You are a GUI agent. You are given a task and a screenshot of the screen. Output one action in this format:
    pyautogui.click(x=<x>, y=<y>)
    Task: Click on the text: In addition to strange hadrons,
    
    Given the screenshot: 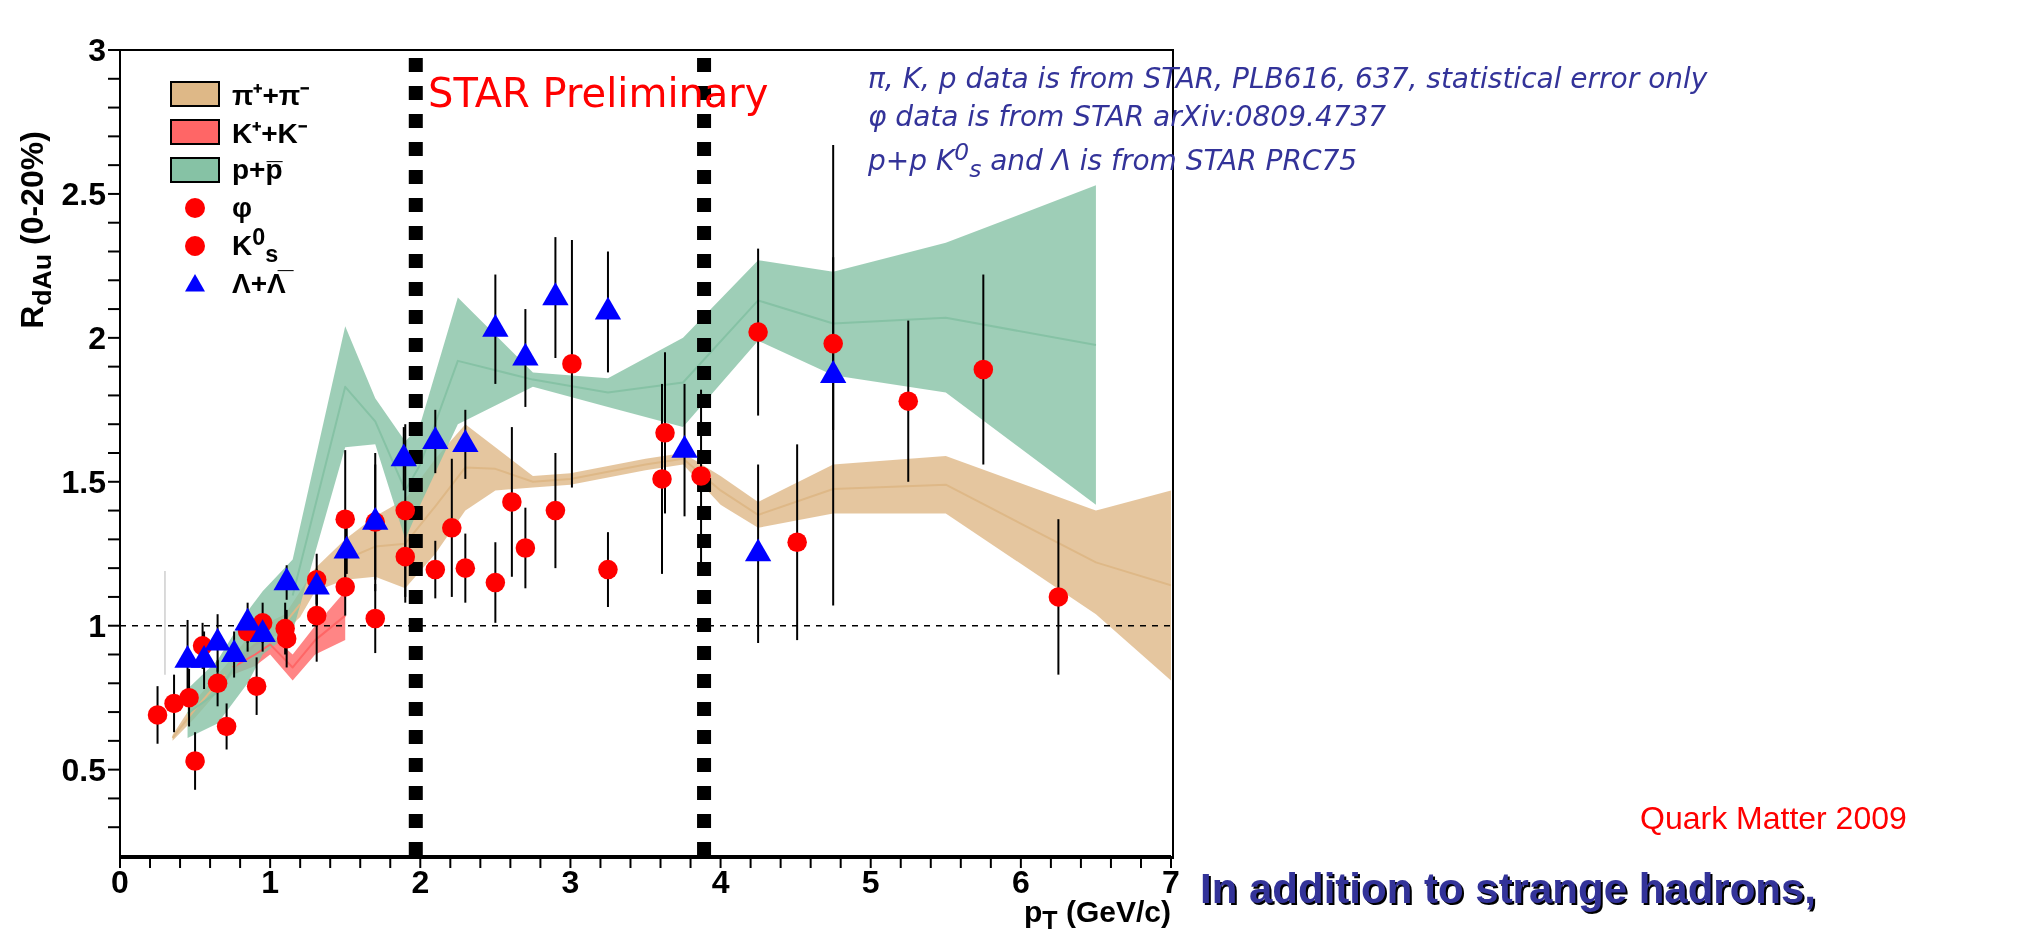 What is the action you would take?
    pyautogui.click(x=1508, y=889)
    